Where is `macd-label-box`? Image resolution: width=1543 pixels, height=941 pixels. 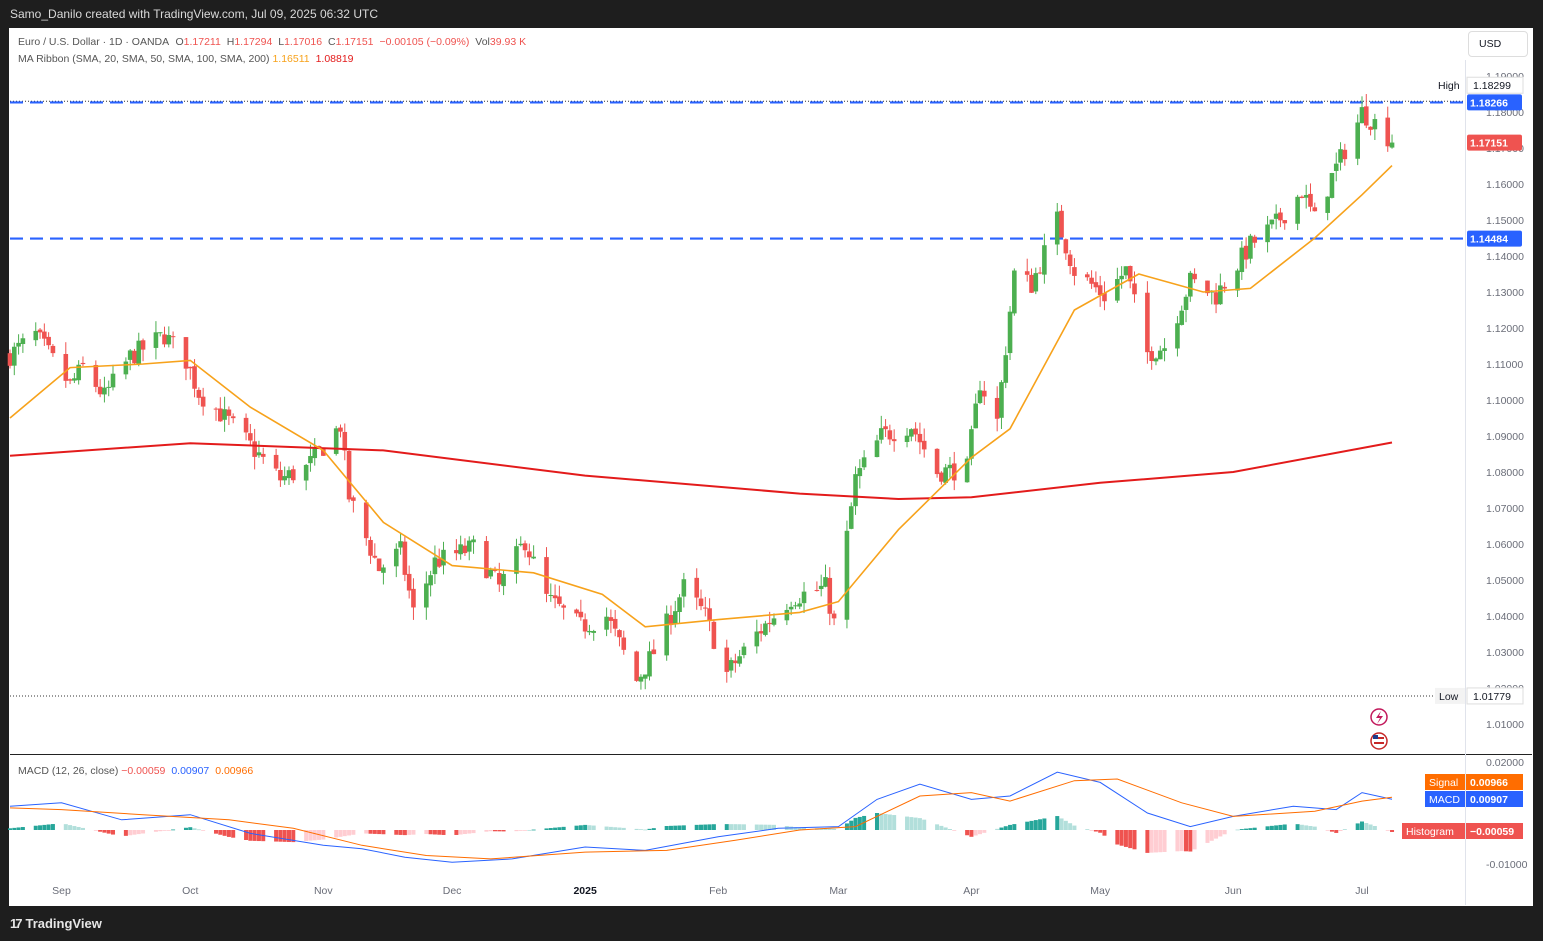
macd-label-box is located at coordinates (1445, 799).